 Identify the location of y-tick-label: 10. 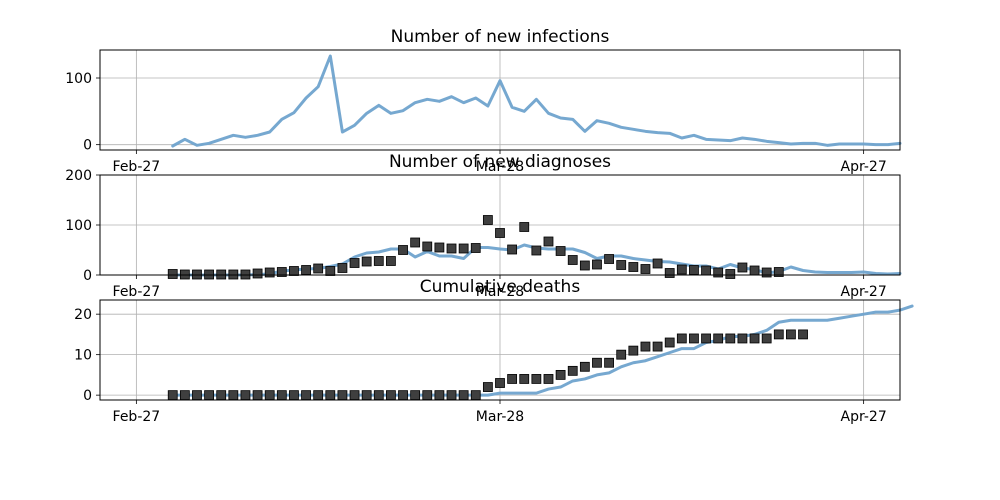
(83, 356).